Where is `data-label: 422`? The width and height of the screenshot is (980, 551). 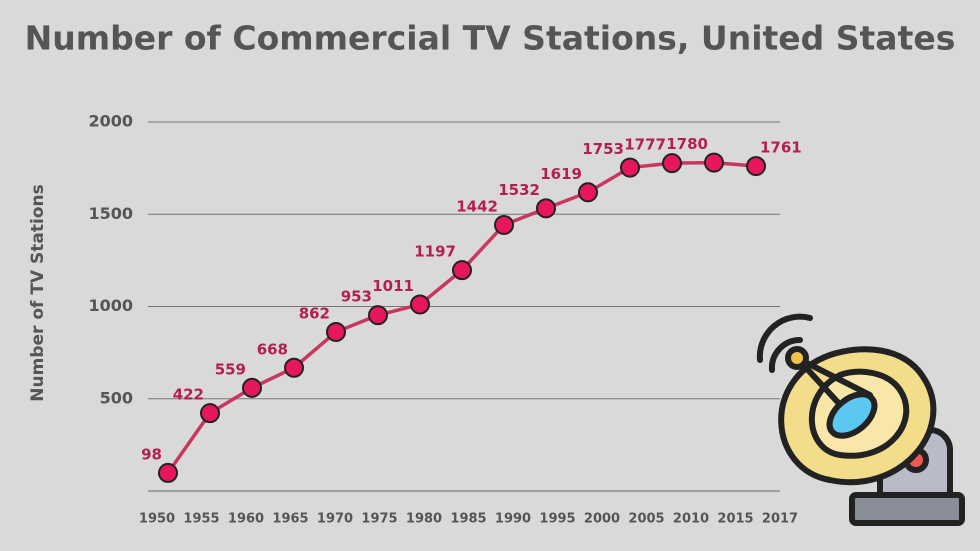
data-label: 422 is located at coordinates (188, 395).